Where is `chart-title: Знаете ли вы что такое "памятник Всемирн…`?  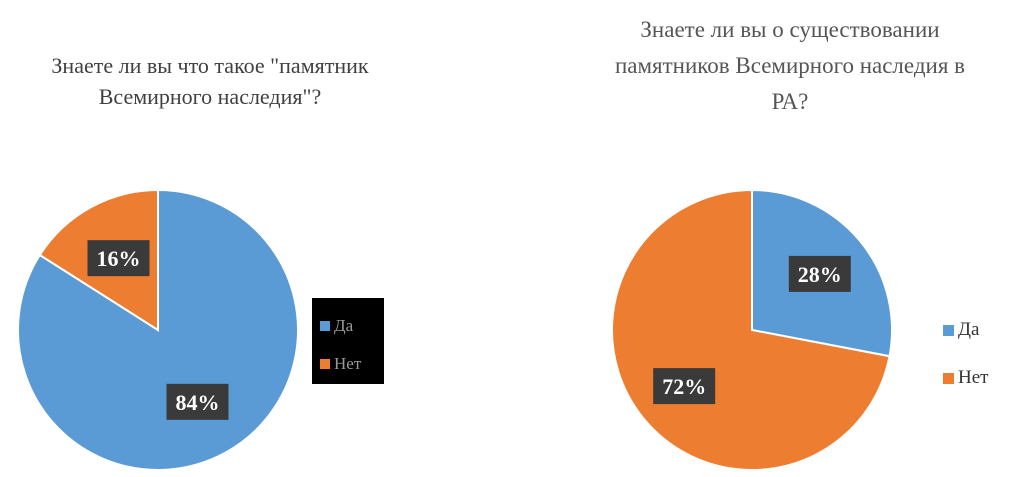 chart-title: Знаете ли вы что такое "памятник Всемирн… is located at coordinates (210, 81).